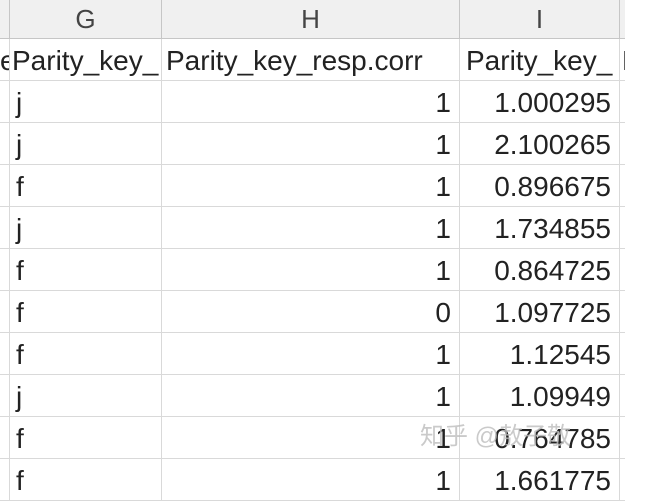 The width and height of the screenshot is (655, 504). What do you see at coordinates (86, 59) in the screenshot?
I see `cell-header-g: Parity_key_` at bounding box center [86, 59].